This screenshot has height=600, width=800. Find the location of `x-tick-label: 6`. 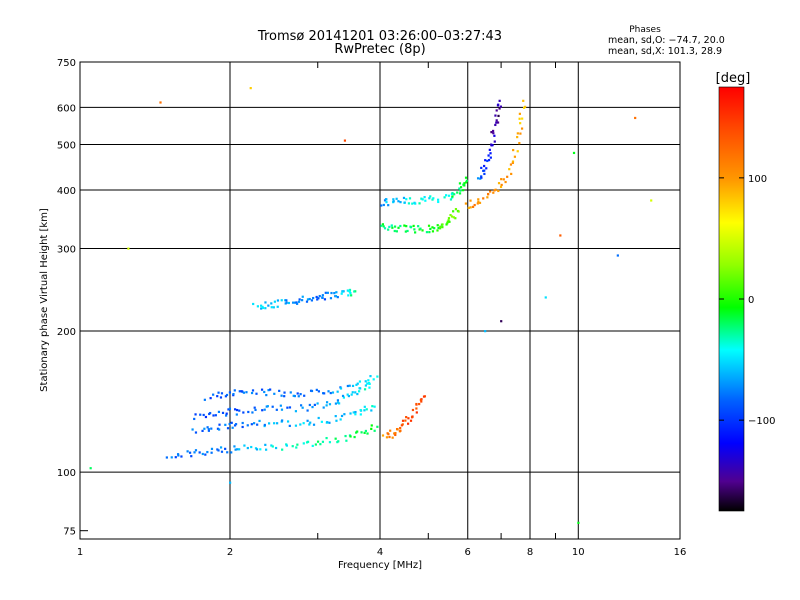

x-tick-label: 6 is located at coordinates (468, 552).